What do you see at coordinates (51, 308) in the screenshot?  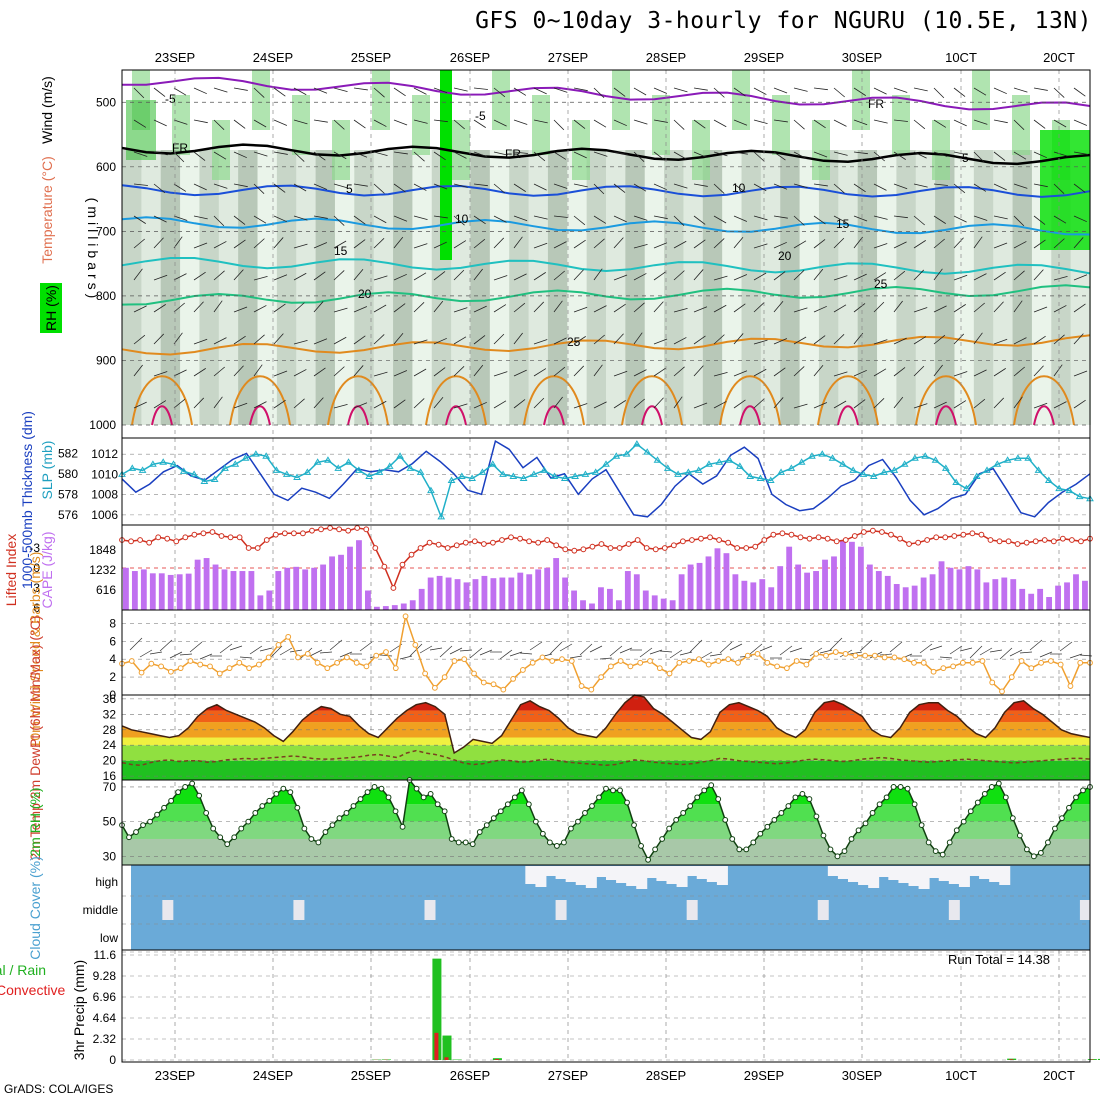 I see `legend-rh-swatch` at bounding box center [51, 308].